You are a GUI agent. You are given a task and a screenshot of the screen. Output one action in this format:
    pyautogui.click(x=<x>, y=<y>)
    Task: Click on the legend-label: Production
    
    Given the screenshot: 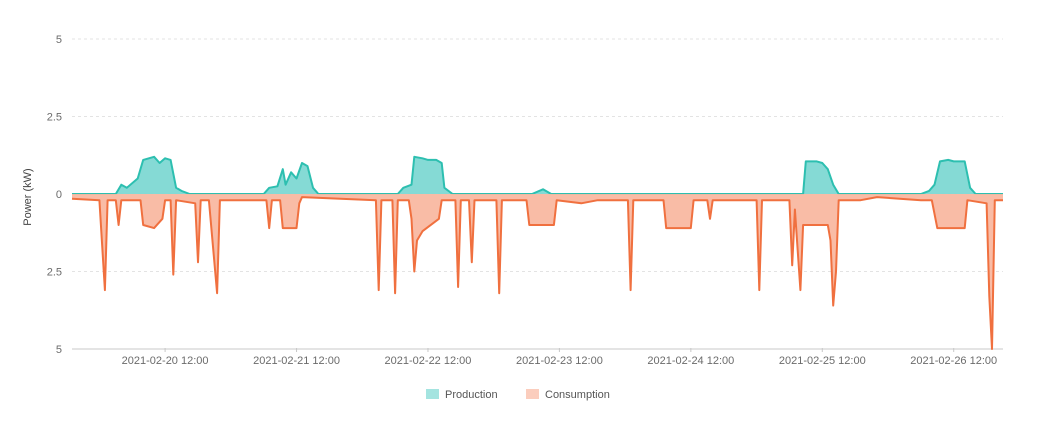 What is the action you would take?
    pyautogui.click(x=471, y=395)
    